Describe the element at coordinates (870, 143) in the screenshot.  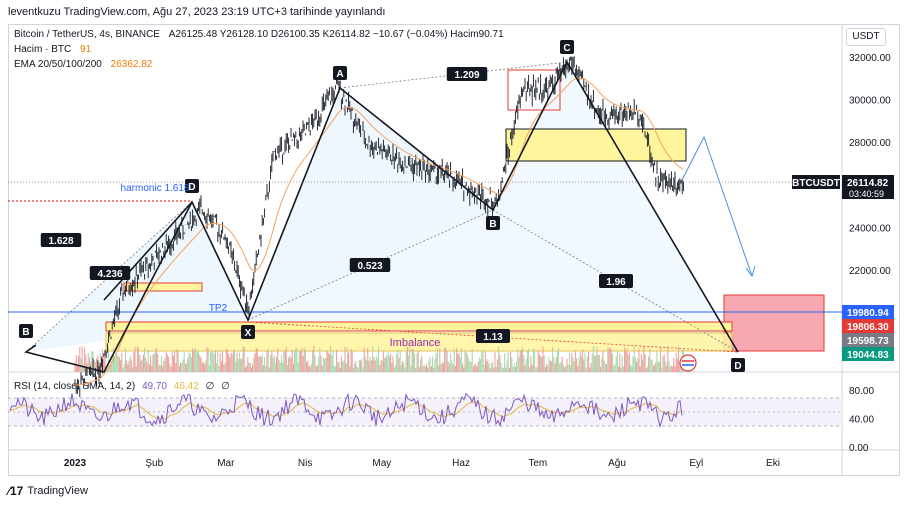
I see `y-tick-label: 28000.00` at that location.